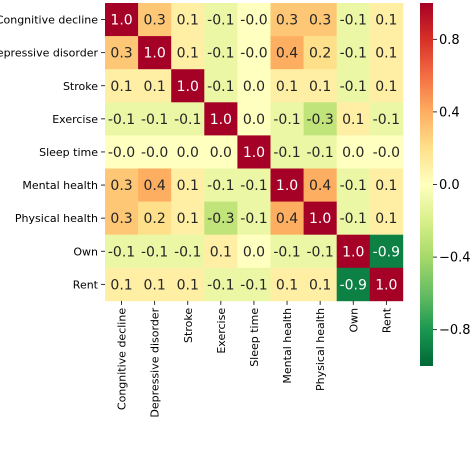  Describe the element at coordinates (49, 20) in the screenshot. I see `row-tick-label: Congnitive decline` at that location.